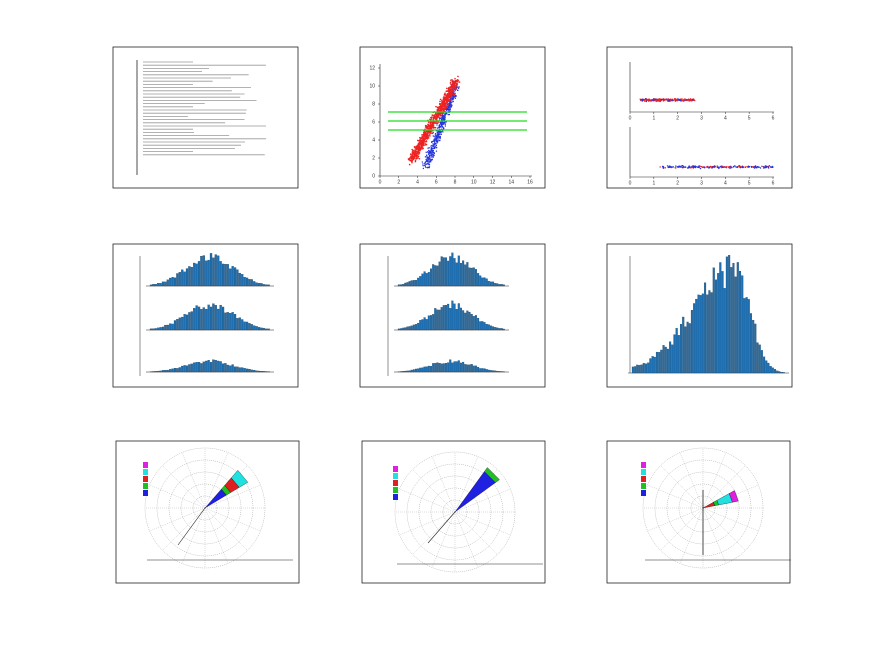 This screenshot has width=875, height=656. I want to click on x-tick-label: 8, so click(455, 182).